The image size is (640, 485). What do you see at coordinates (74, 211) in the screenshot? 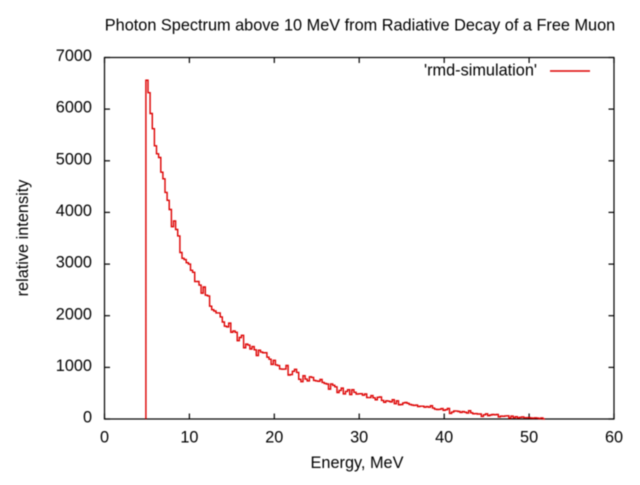
I see `svg-text: 4000` at bounding box center [74, 211].